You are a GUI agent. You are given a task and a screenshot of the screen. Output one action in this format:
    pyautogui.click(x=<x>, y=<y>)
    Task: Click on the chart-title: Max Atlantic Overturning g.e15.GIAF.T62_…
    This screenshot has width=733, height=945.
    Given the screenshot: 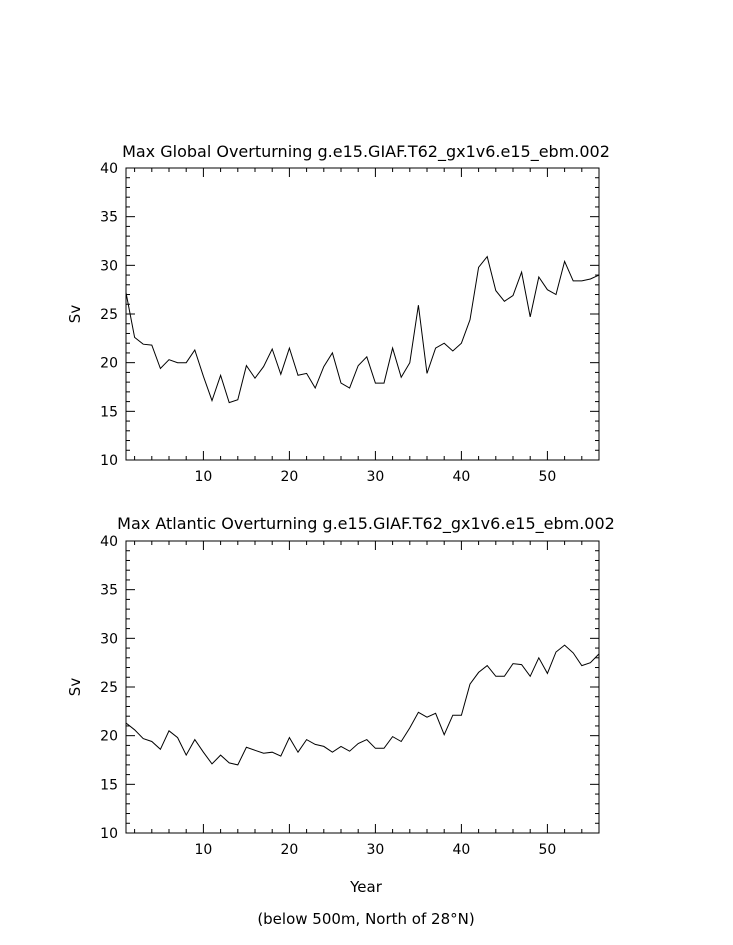 What is the action you would take?
    pyautogui.click(x=366, y=524)
    